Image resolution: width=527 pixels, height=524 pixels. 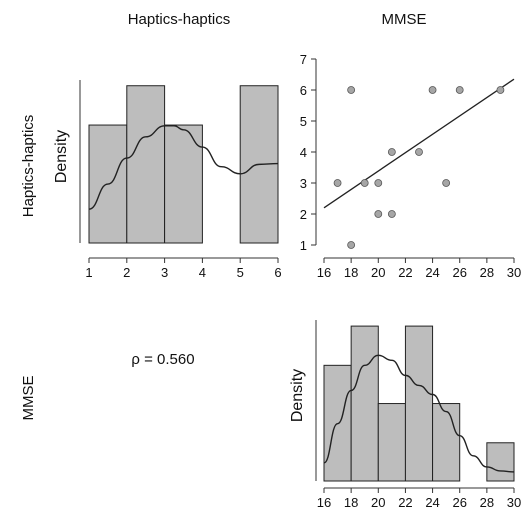 What do you see at coordinates (179, 19) in the screenshot?
I see `column-title-haptics: Haptics-haptics` at bounding box center [179, 19].